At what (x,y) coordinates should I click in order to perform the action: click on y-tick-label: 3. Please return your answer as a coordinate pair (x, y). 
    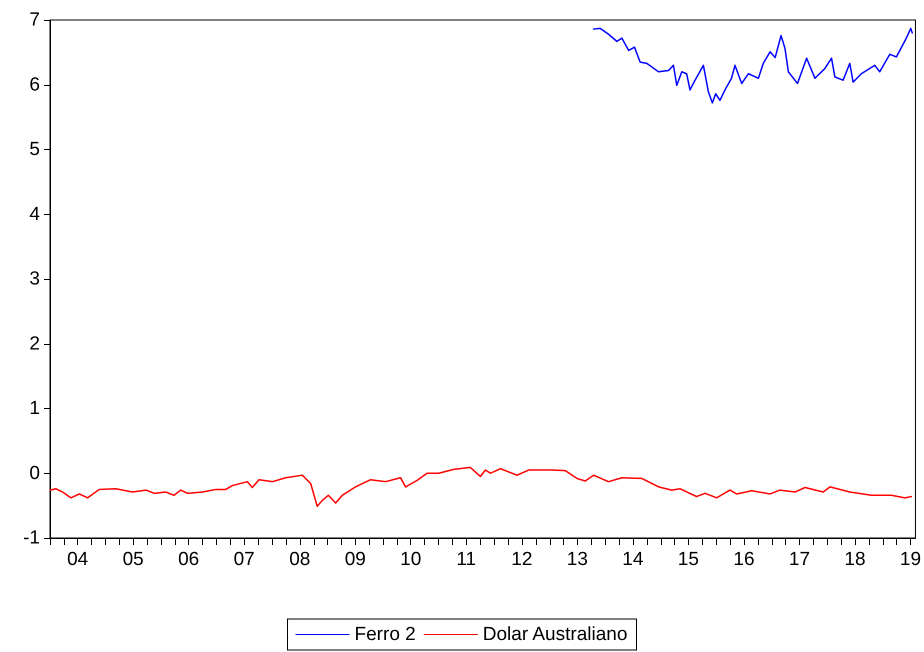
    Looking at the image, I should click on (34, 279).